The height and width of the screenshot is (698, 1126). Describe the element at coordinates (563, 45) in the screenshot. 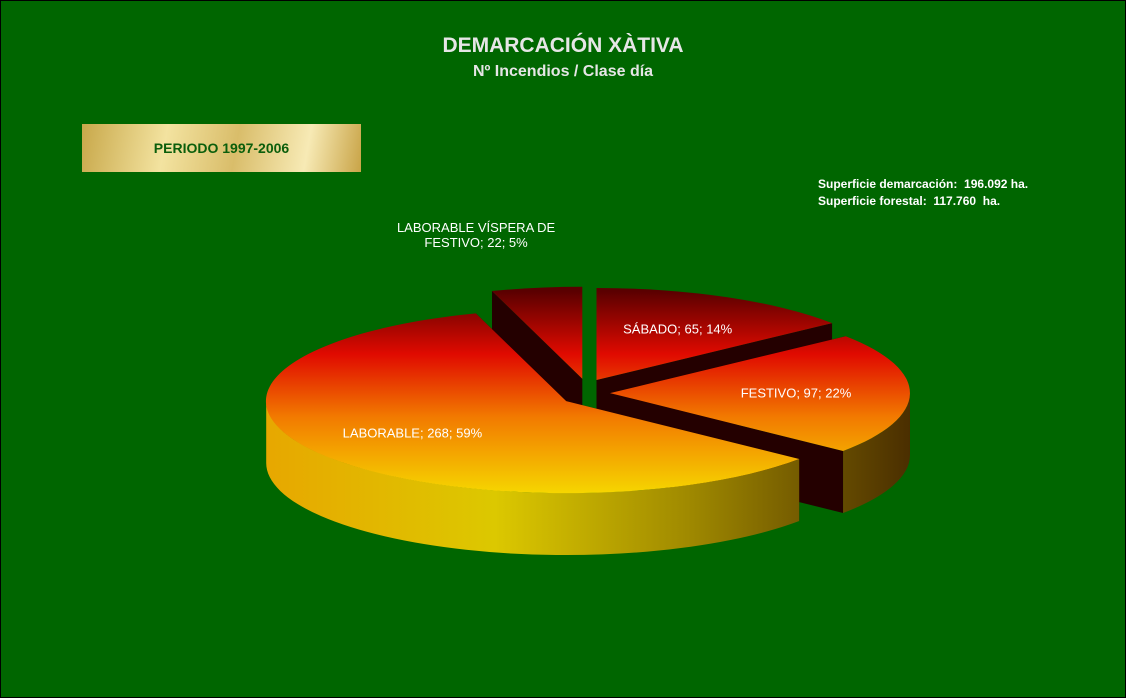

I see `chart-title: DEMARCACIÓN XÀTIVA` at that location.